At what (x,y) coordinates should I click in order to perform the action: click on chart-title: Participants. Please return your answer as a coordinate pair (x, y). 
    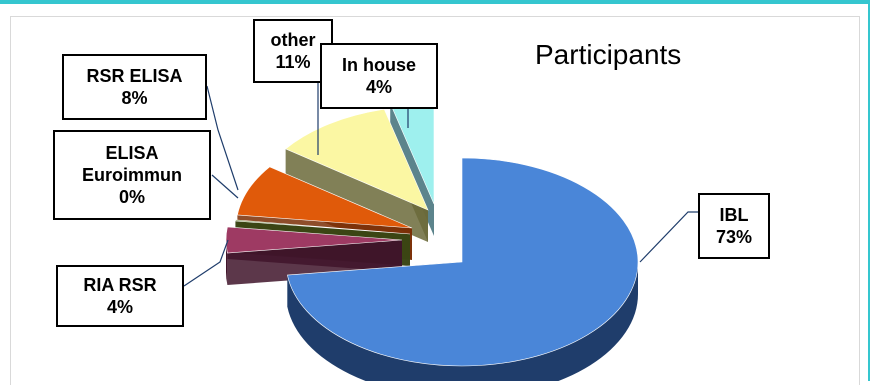
    Looking at the image, I should click on (608, 54).